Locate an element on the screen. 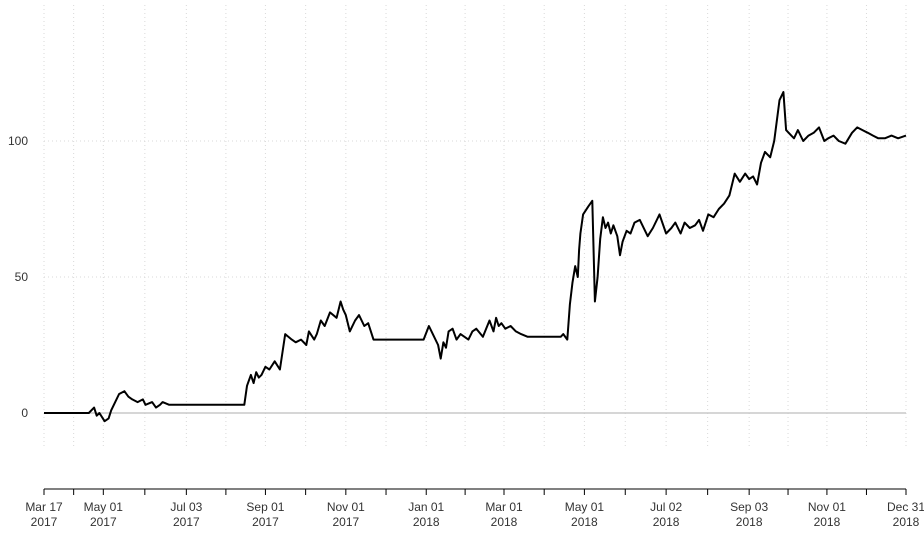 Image resolution: width=924 pixels, height=534 pixels. y-tick-label: 50 is located at coordinates (22, 277).